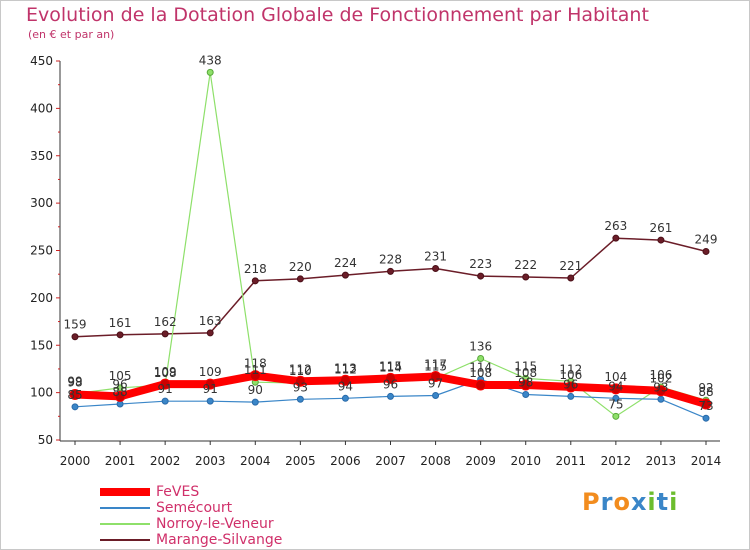 The height and width of the screenshot is (550, 750). I want to click on x-tick-label: 2007, so click(390, 461).